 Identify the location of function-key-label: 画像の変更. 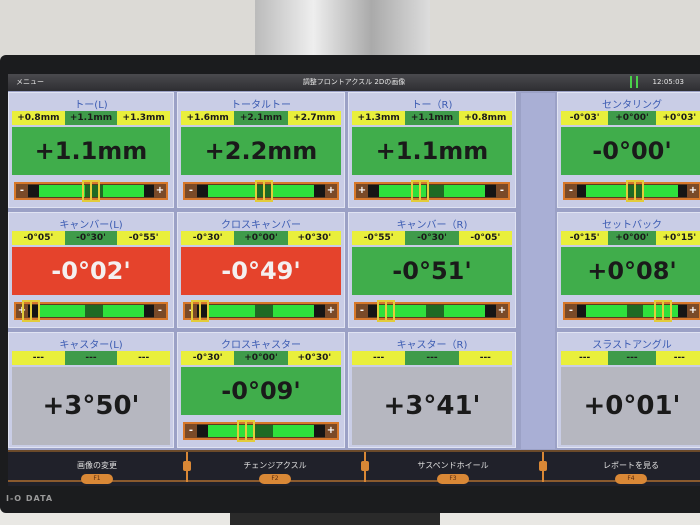
(97, 465).